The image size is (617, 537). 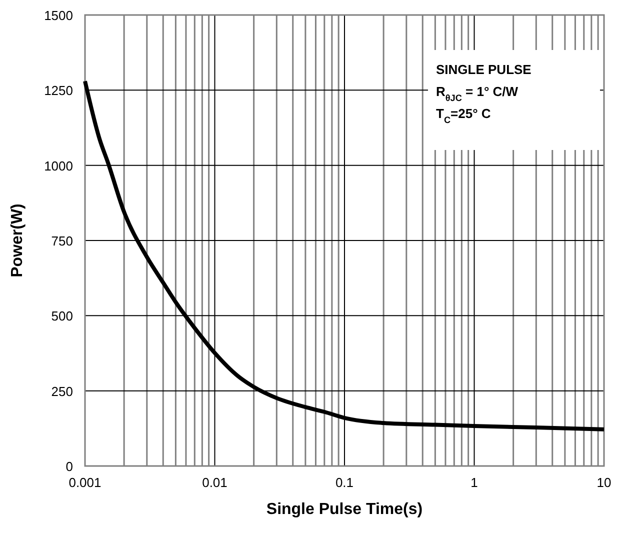 I want to click on y-axis-title: Power(W), so click(x=17, y=241).